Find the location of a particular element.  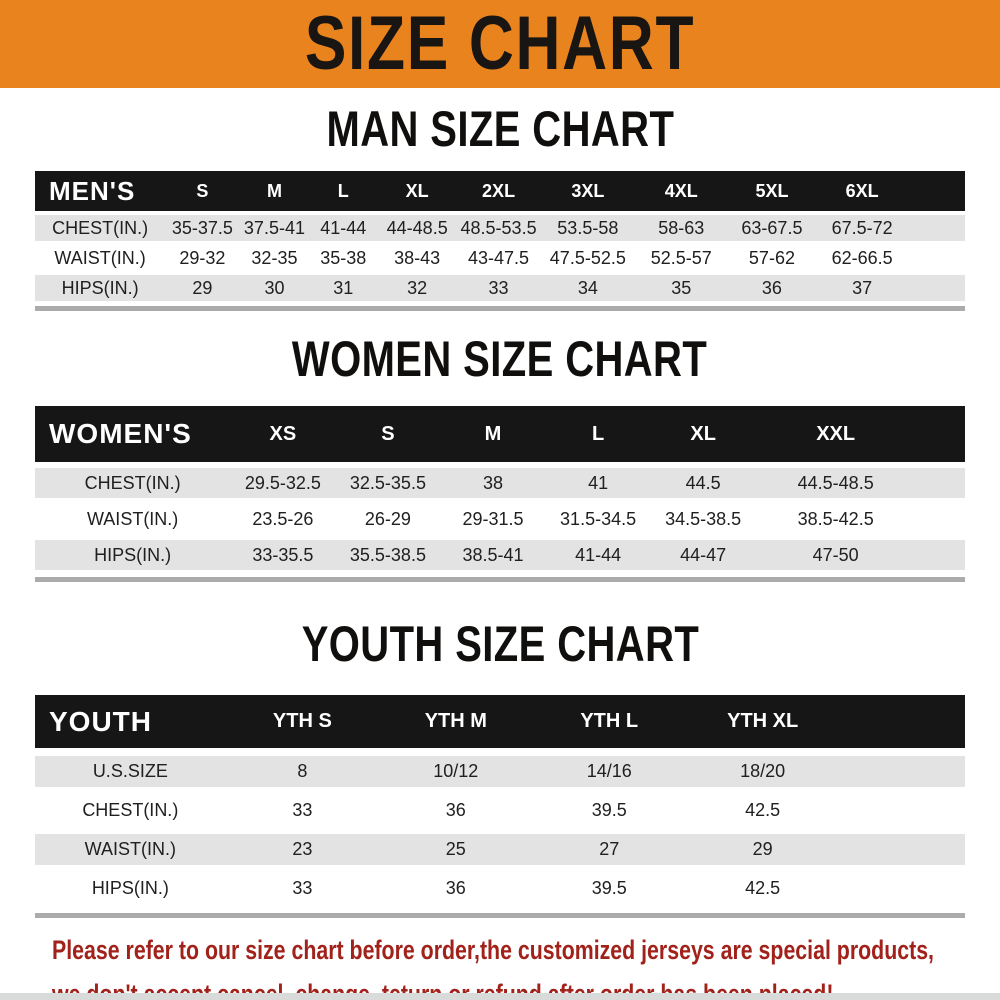

size-column-header: XXL is located at coordinates (835, 434).